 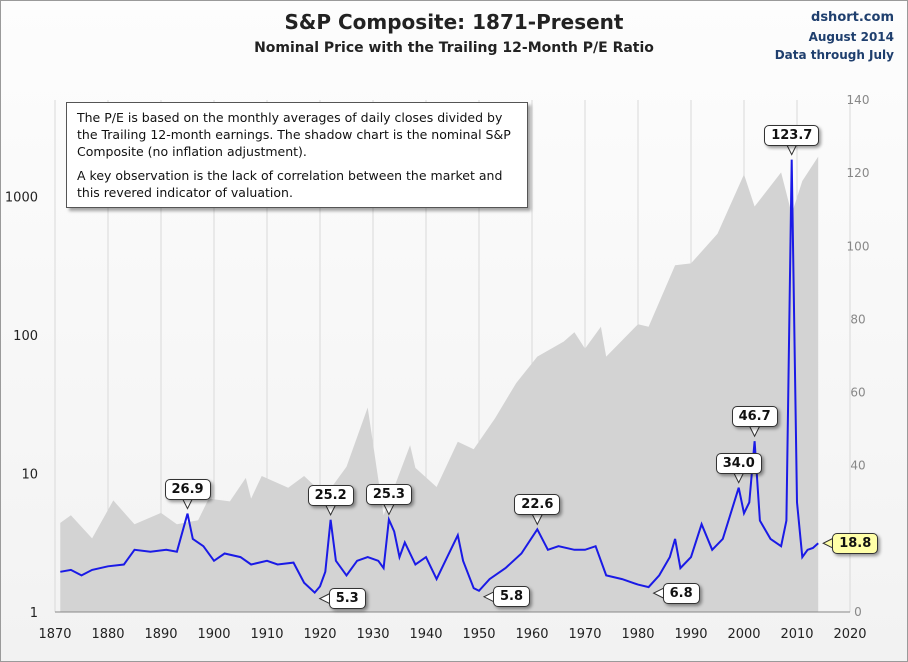 I want to click on y-left-axis-ticks: 1 10 100 1000, so click(x=21, y=406).